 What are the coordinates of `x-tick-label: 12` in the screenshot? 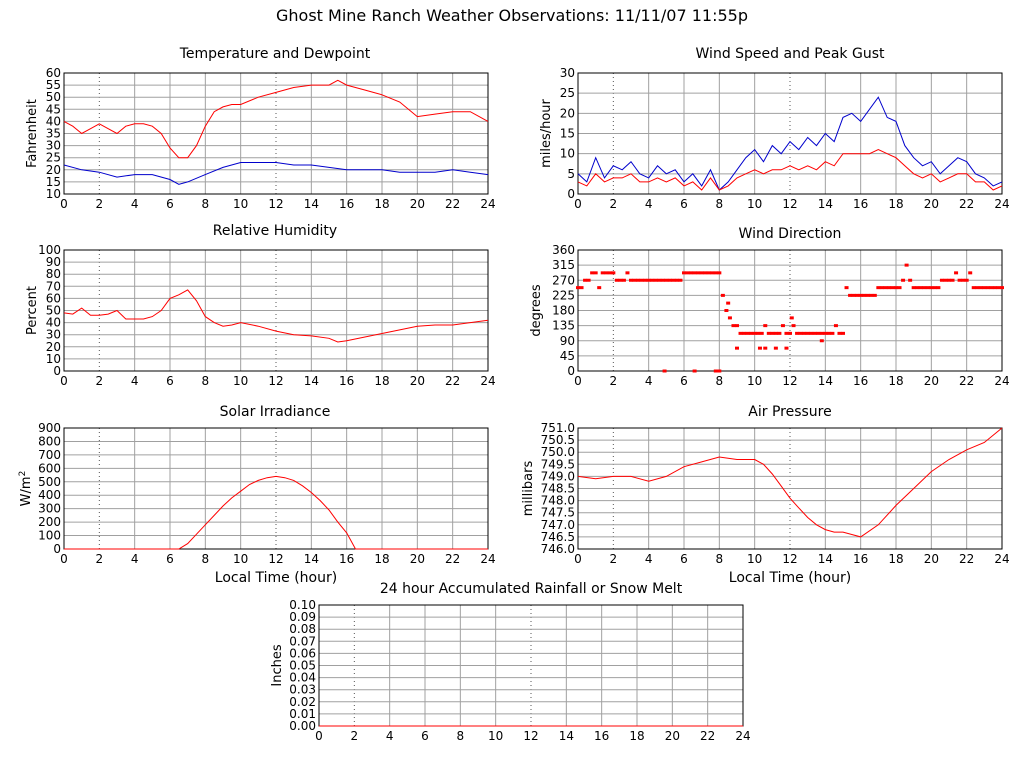 It's located at (789, 381).